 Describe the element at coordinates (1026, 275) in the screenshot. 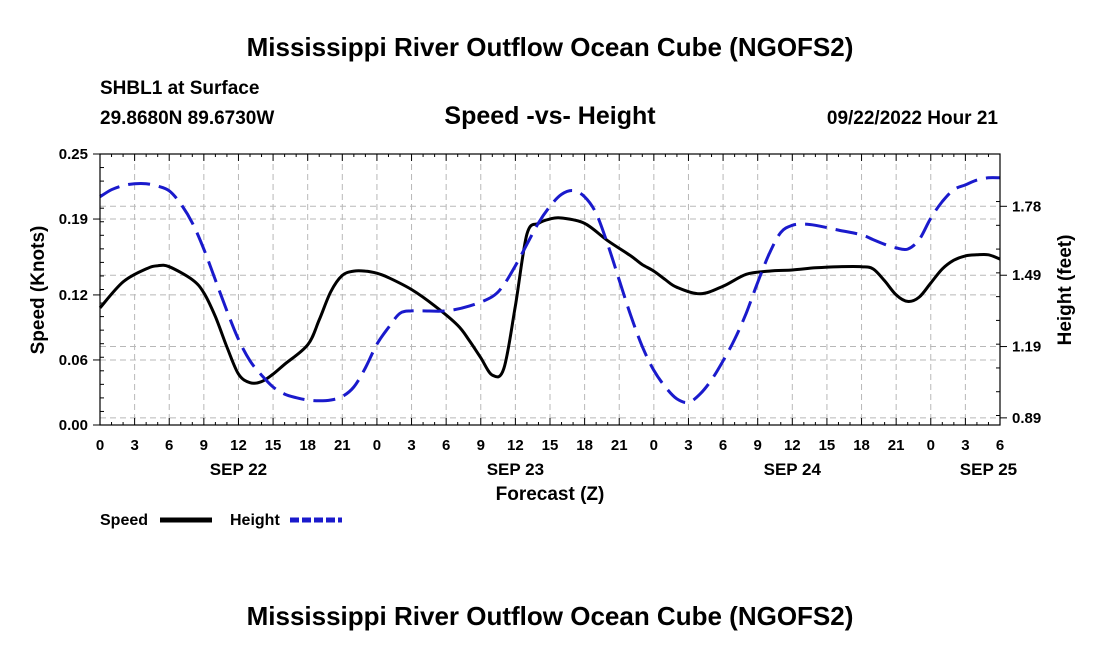

I see `y2-tick-label: 1.49` at that location.